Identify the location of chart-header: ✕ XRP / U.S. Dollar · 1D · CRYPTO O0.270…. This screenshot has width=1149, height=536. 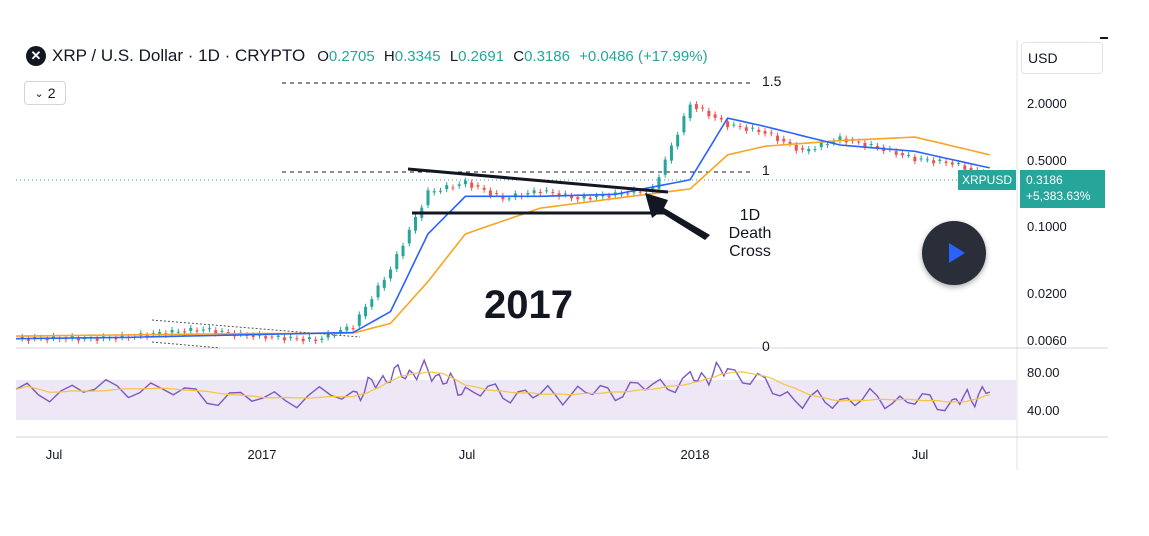
(367, 56).